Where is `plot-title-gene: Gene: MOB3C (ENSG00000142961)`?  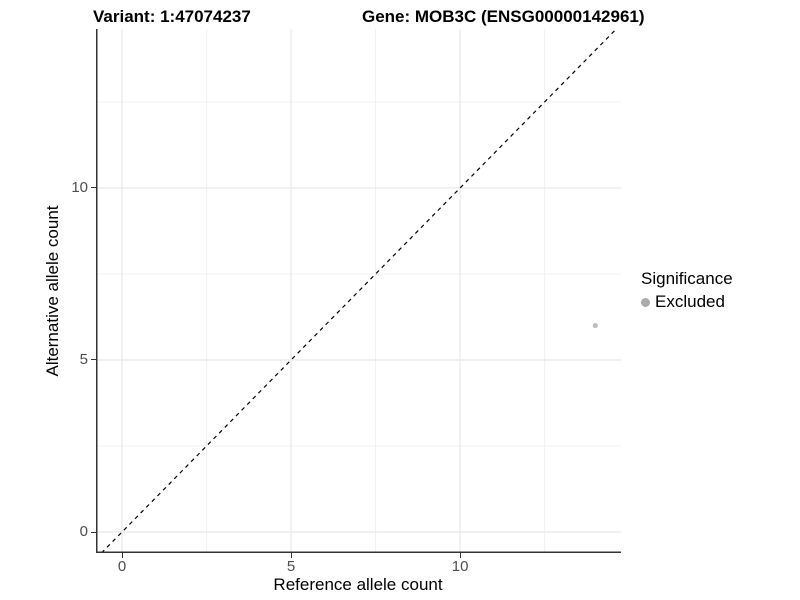
plot-title-gene: Gene: MOB3C (ENSG00000142961) is located at coordinates (503, 16).